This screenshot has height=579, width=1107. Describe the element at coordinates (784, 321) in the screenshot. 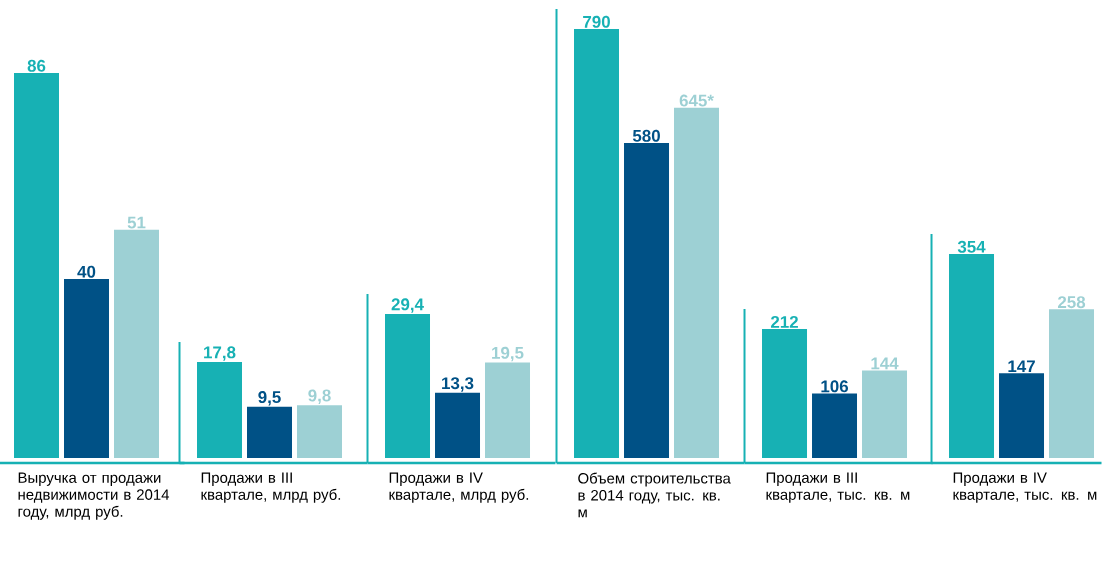

I see `data-label: 212` at that location.